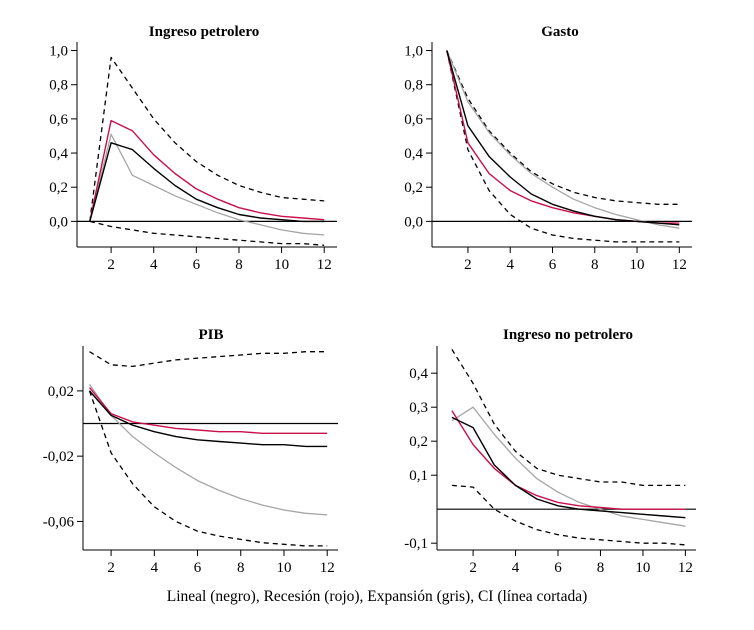 The width and height of the screenshot is (754, 630). Describe the element at coordinates (560, 32) in the screenshot. I see `panel-title: Gasto` at that location.